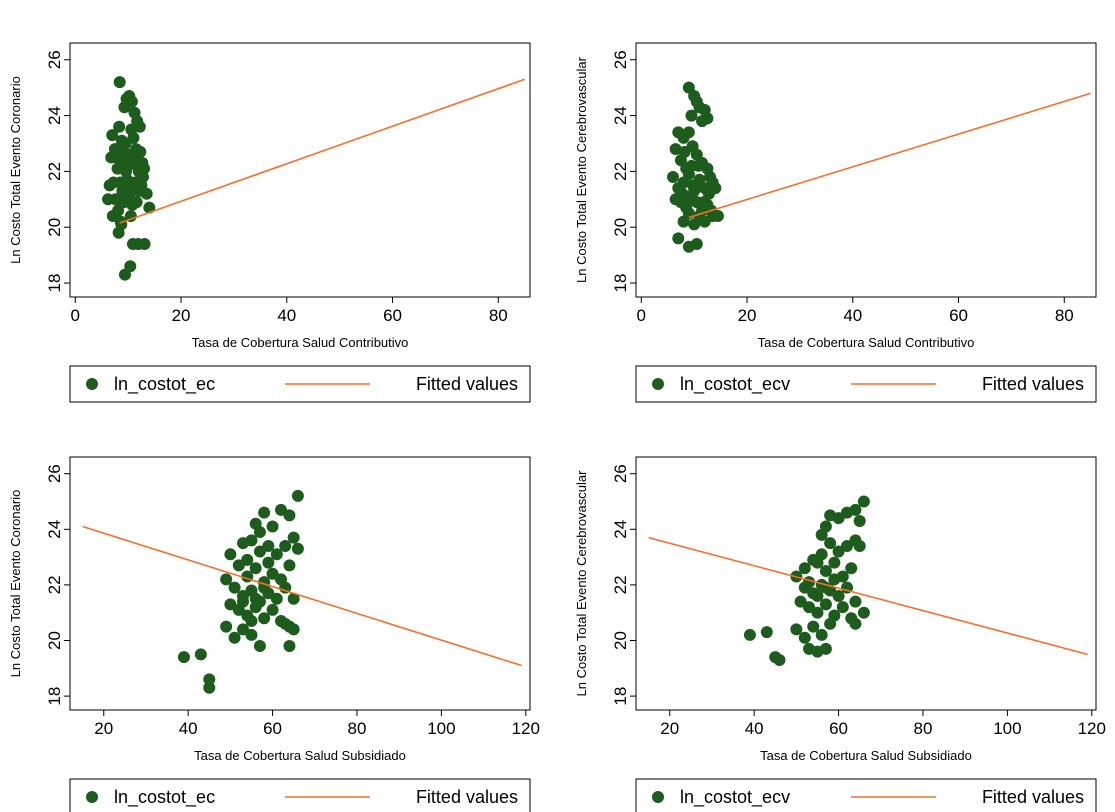 The width and height of the screenshot is (1115, 812). What do you see at coordinates (866, 755) in the screenshot?
I see `x-axis-title: Tasa de Cobertura Salud Subsidiado` at bounding box center [866, 755].